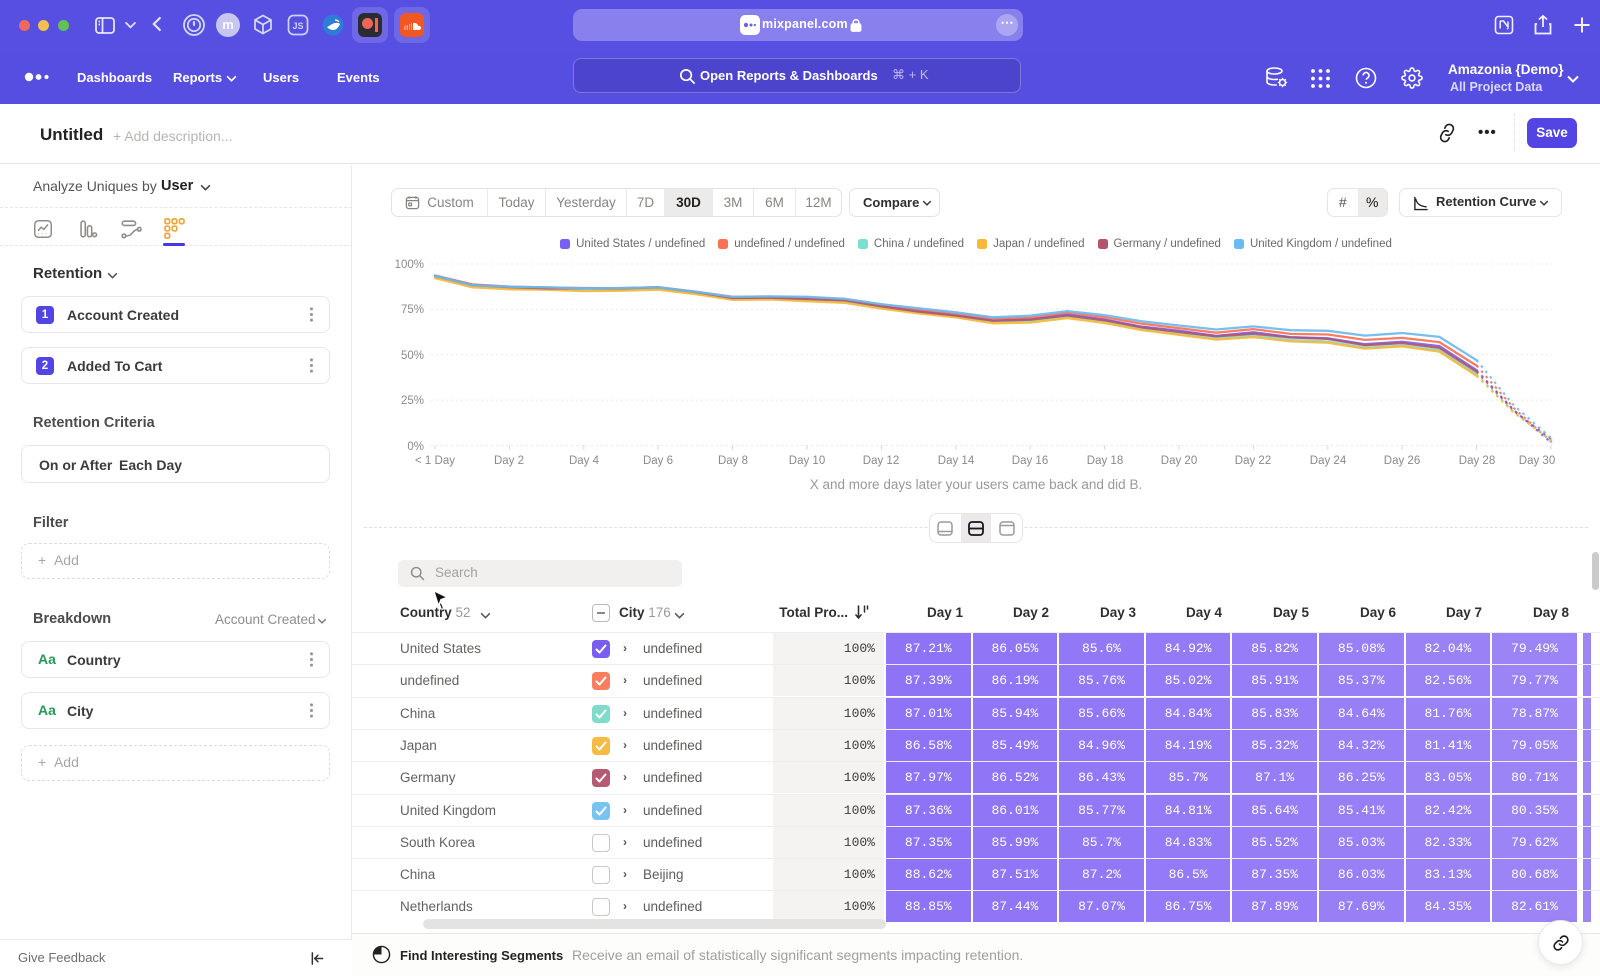  What do you see at coordinates (412, 356) in the screenshot?
I see `svg-text: 50%` at bounding box center [412, 356].